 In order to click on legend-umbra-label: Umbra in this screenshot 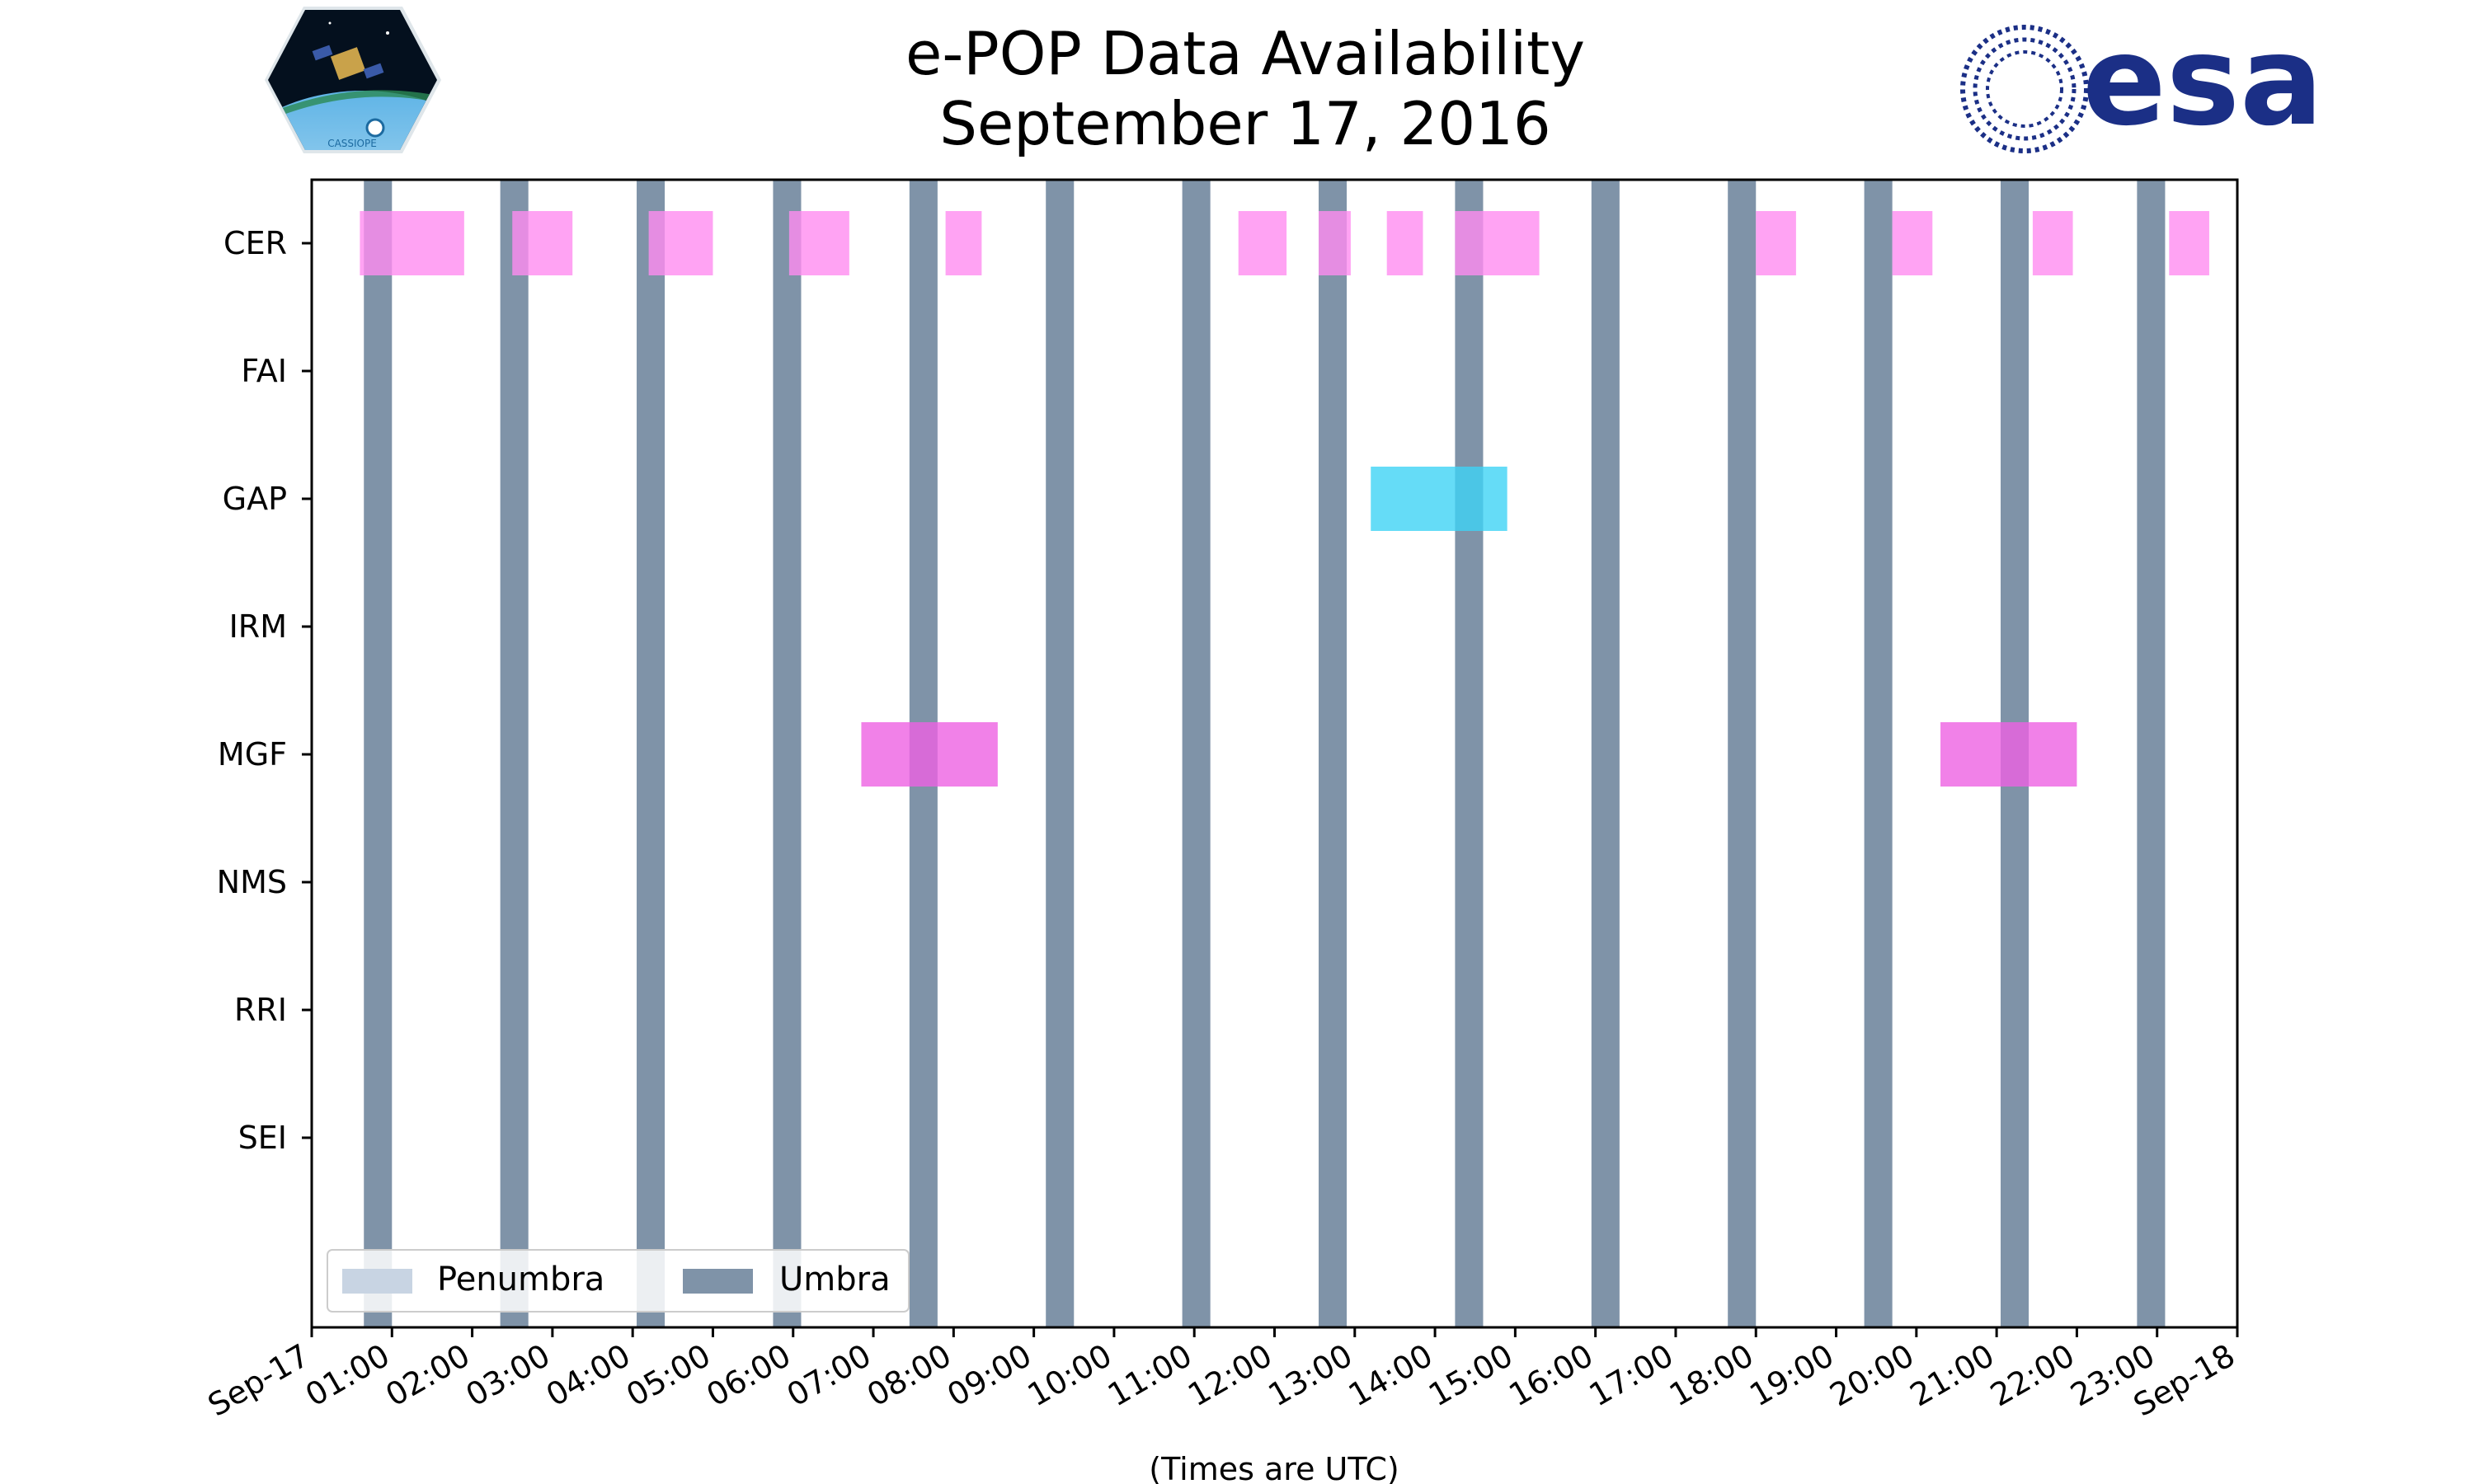, I will do `click(835, 1279)`.